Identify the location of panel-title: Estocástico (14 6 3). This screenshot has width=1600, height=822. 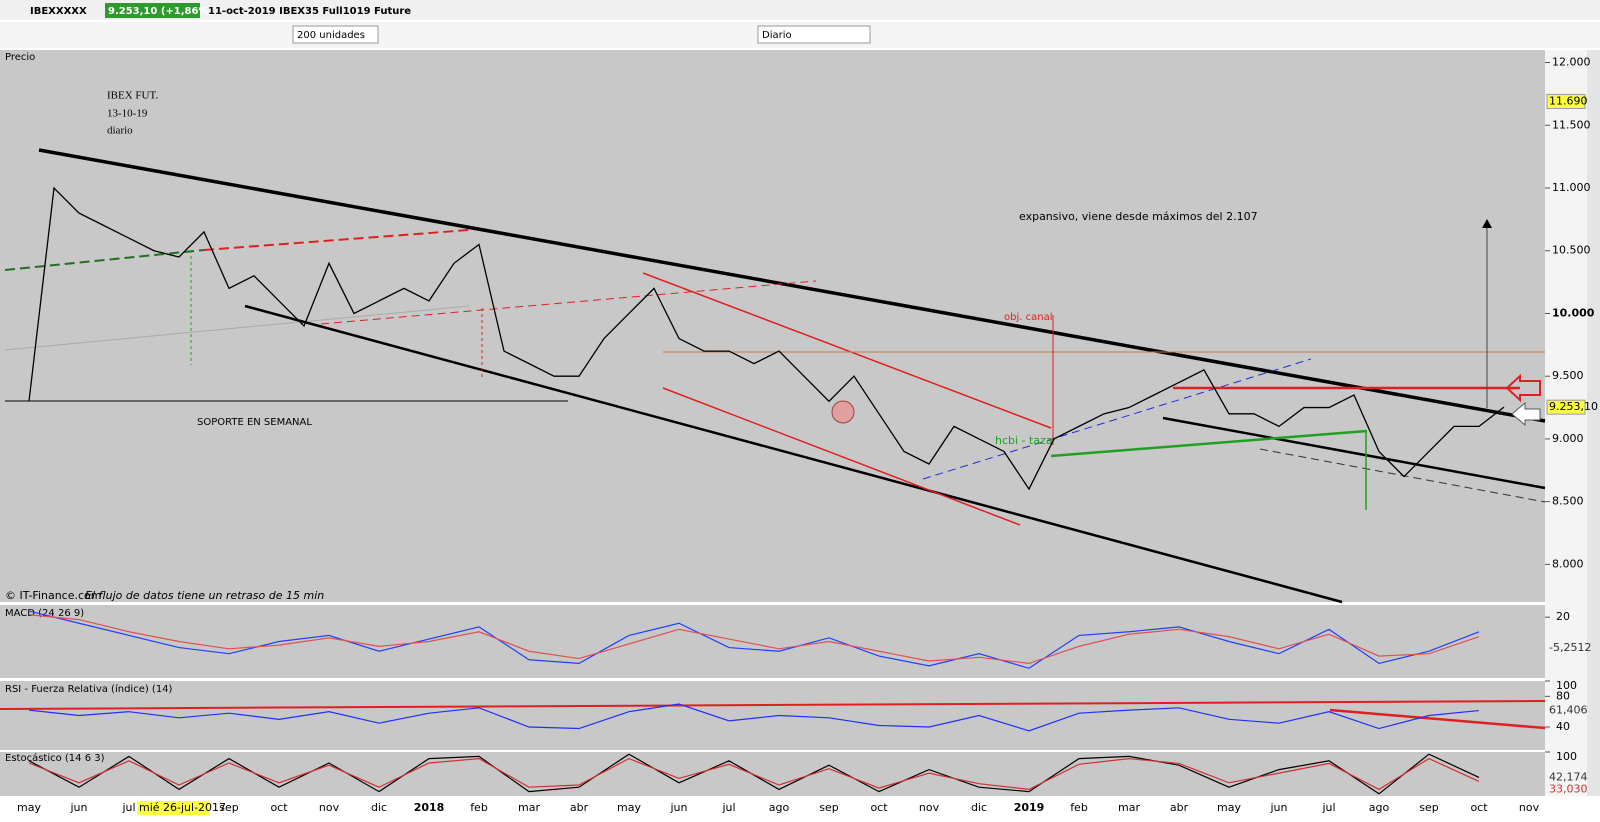
(55, 758).